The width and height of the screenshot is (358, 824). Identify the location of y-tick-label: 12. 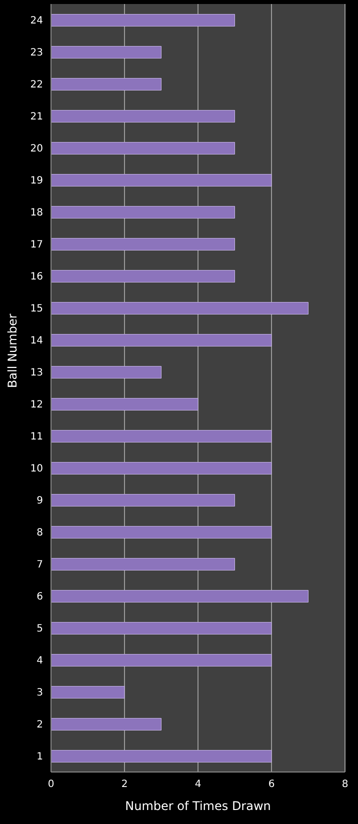
(36, 405).